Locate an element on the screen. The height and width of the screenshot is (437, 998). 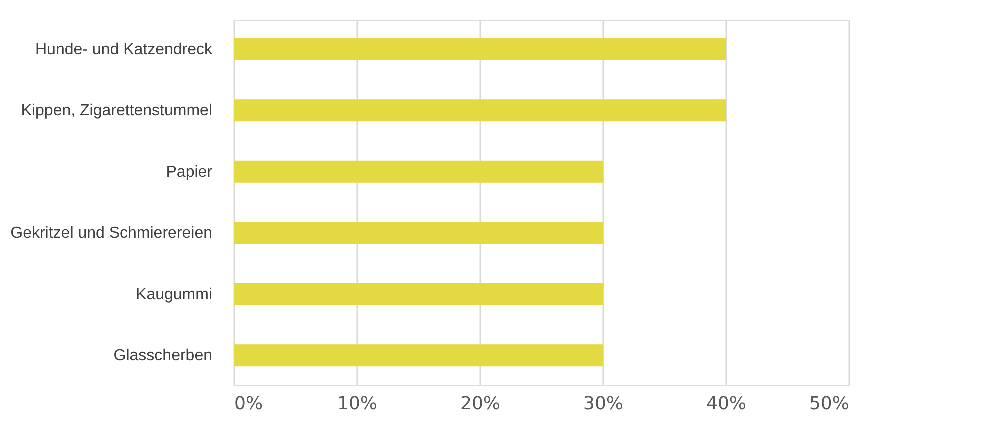
y-tick-label: Kaugummi is located at coordinates (174, 295).